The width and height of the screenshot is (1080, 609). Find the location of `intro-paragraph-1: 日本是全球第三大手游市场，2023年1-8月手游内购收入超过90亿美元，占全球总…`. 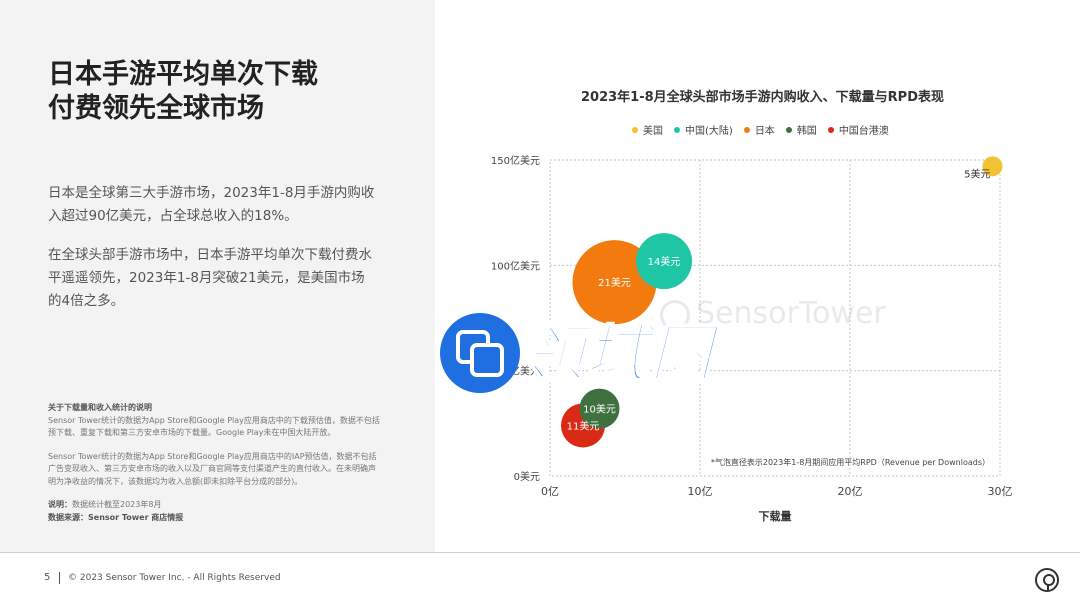

intro-paragraph-1: 日本是全球第三大手游市场，2023年1-8月手游内购收入超过90亿美元，占全球总… is located at coordinates (211, 204).